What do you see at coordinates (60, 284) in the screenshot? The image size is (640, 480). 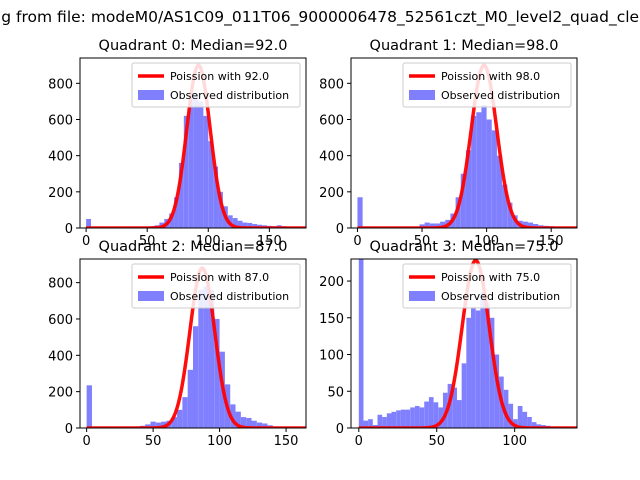 I see `y-tick-label: 800` at bounding box center [60, 284].